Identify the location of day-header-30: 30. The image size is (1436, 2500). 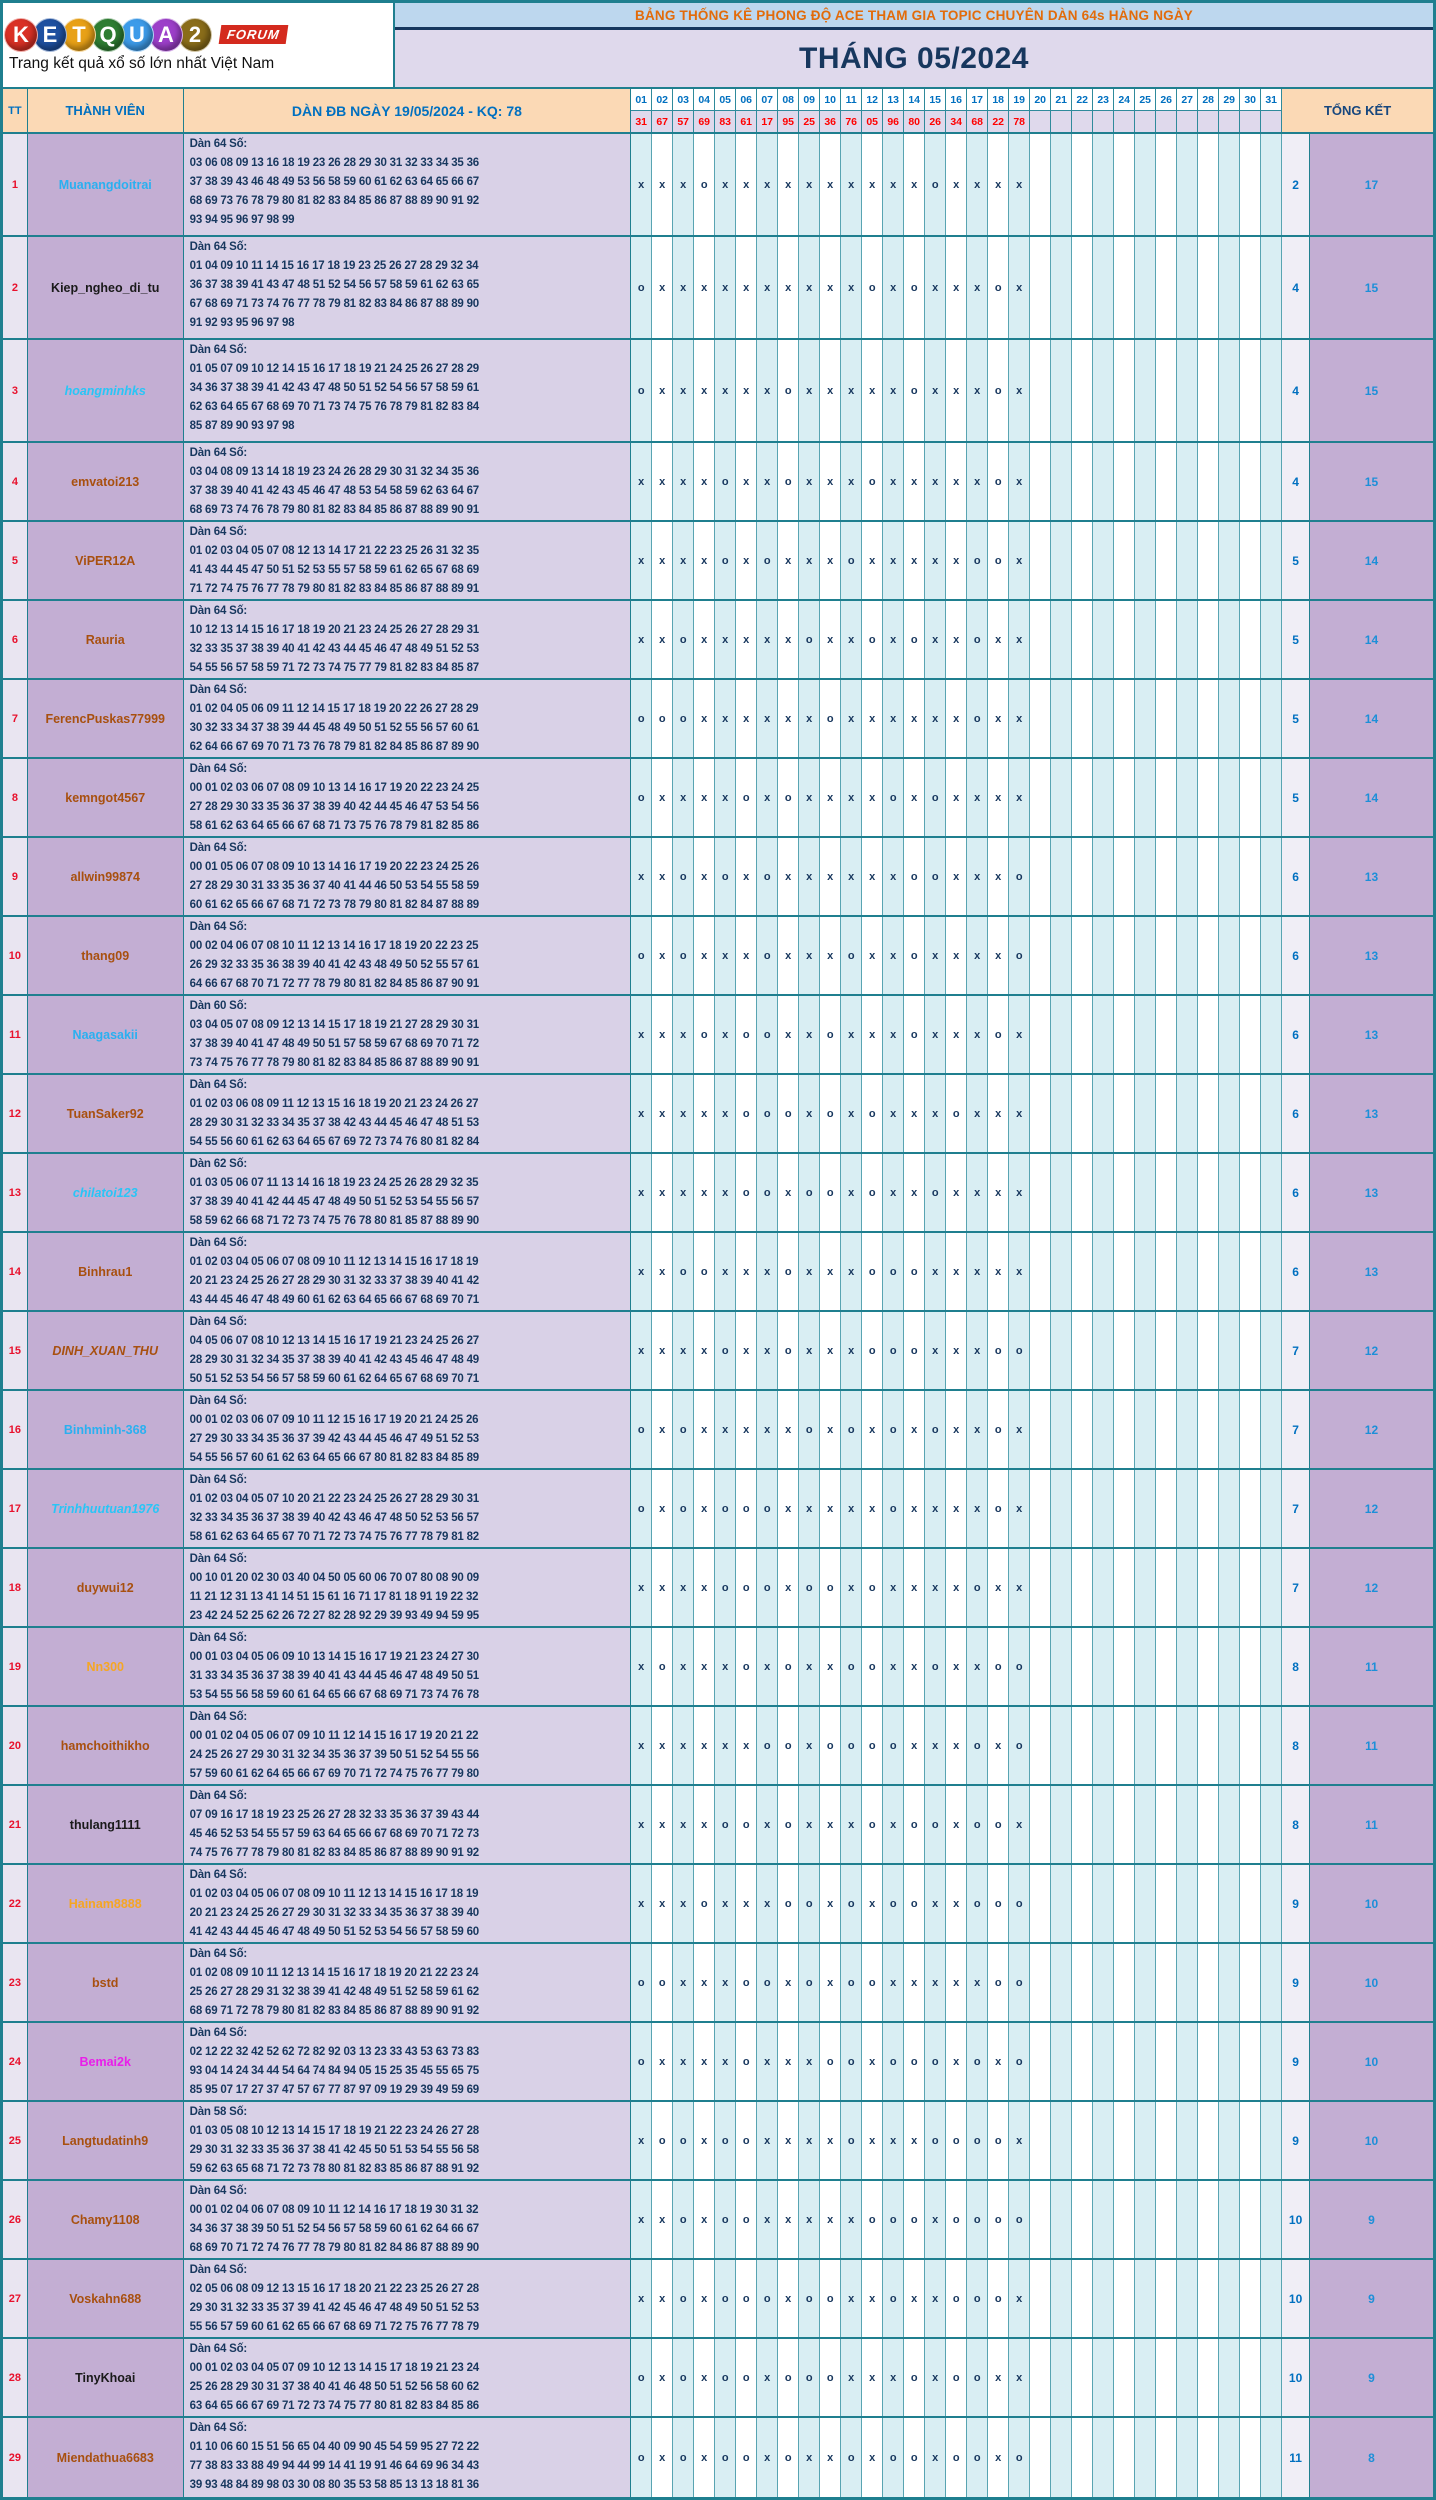
(1251, 110).